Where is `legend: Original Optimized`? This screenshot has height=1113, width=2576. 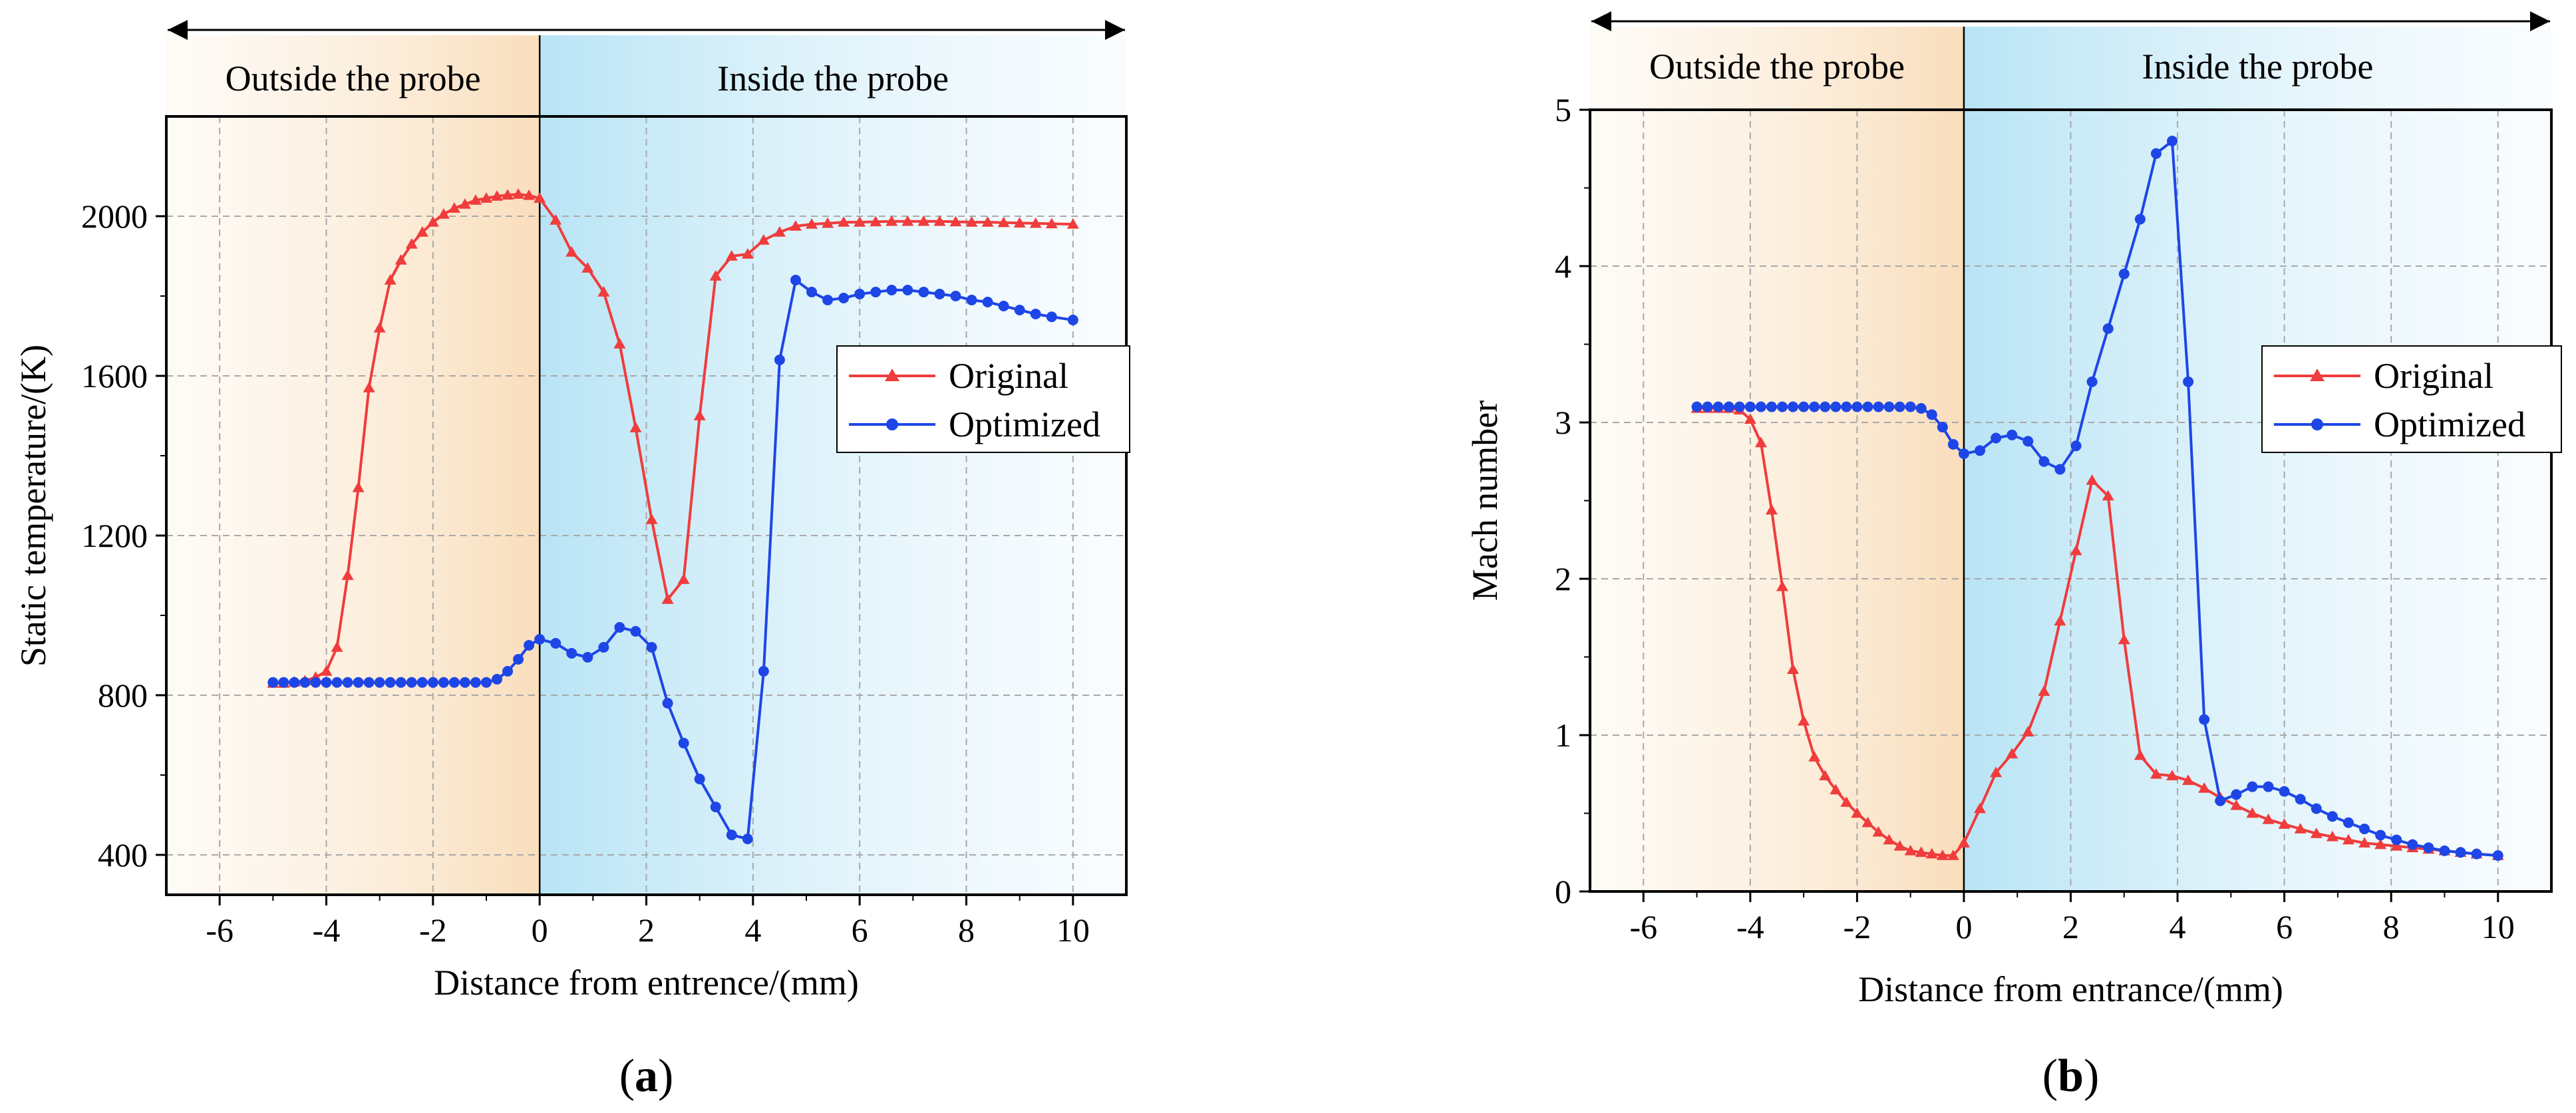 legend: Original Optimized is located at coordinates (2411, 399).